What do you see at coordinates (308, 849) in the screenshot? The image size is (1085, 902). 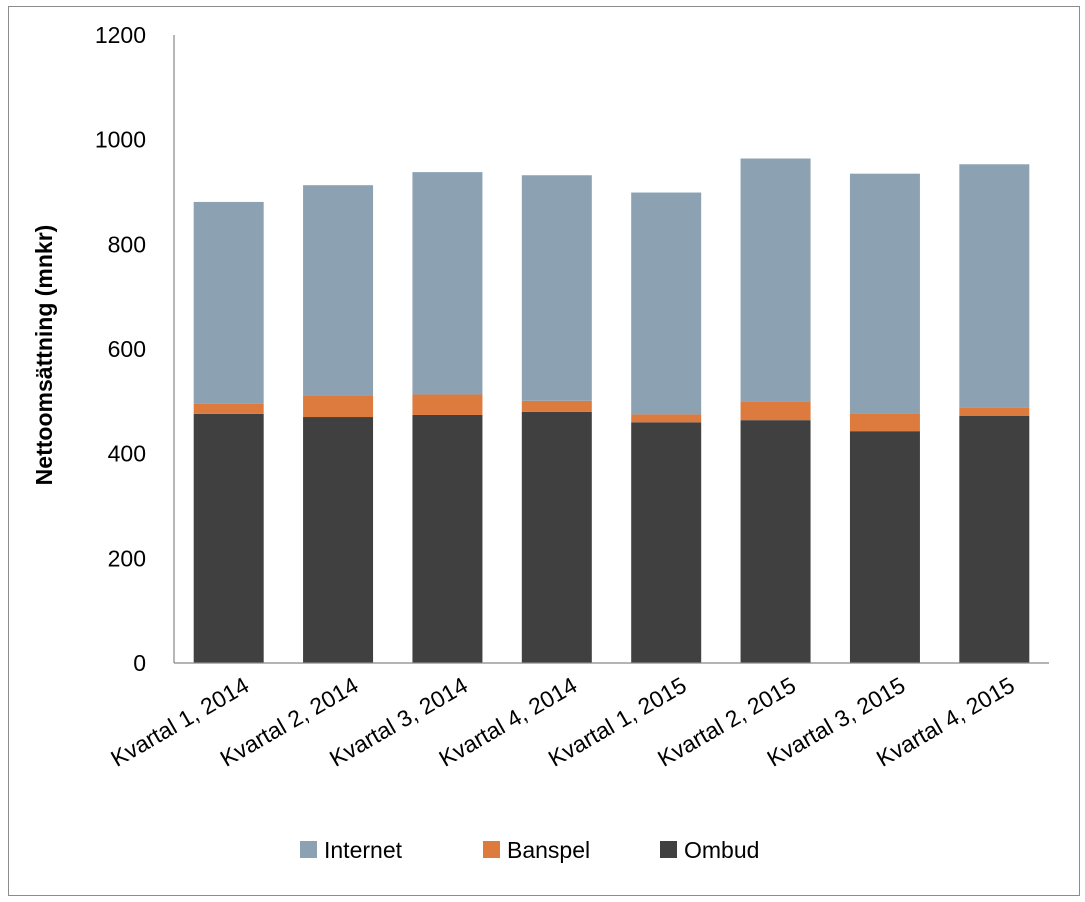 I see `legend-swatch-internet` at bounding box center [308, 849].